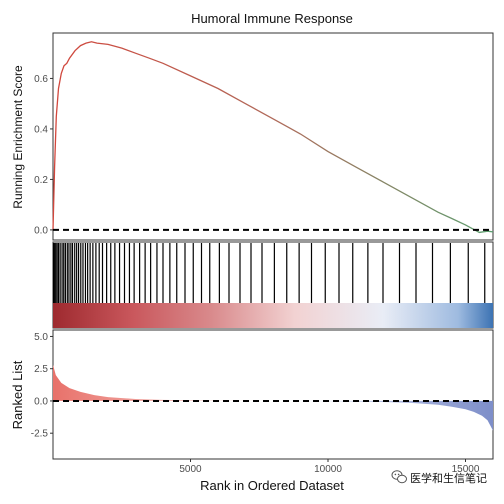  I want to click on rank-color-bar, so click(273, 315).